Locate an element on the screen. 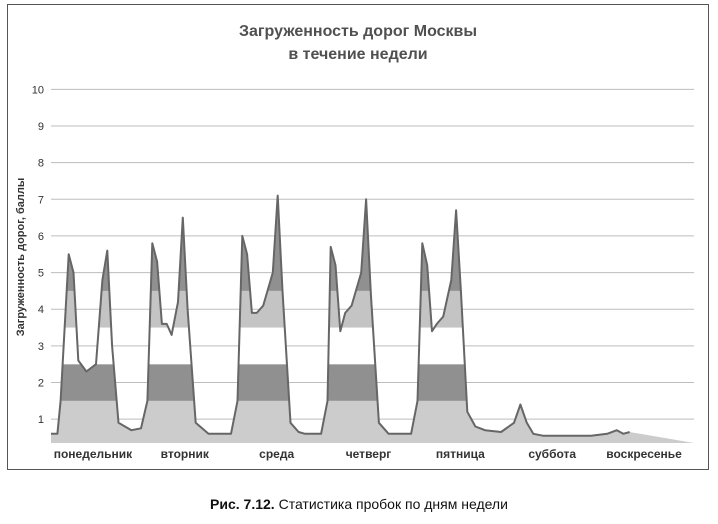  y-tick-label: 8 is located at coordinates (41, 164).